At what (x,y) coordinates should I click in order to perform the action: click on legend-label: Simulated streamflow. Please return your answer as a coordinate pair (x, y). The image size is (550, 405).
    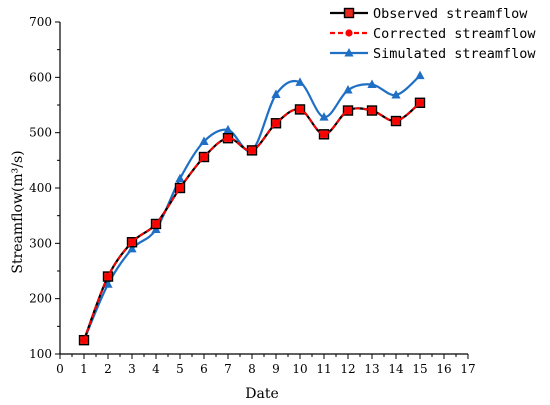
    Looking at the image, I should click on (454, 54).